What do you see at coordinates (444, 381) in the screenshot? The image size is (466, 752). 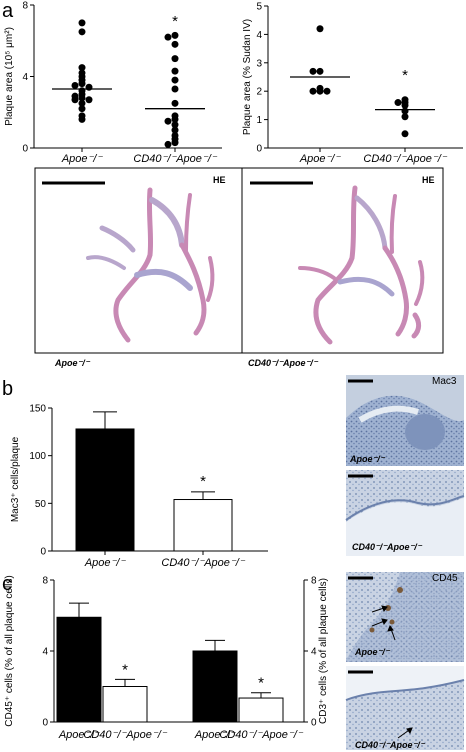 I see `mac3-label: Mac3` at bounding box center [444, 381].